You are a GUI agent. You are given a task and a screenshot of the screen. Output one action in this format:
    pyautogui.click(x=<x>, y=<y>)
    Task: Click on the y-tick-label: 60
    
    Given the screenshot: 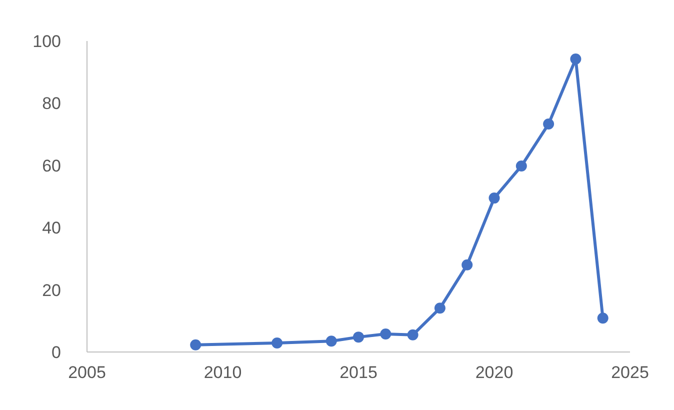 What is the action you would take?
    pyautogui.click(x=51, y=166)
    